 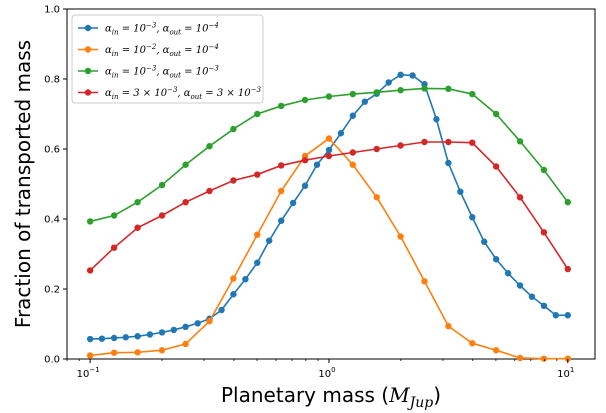 What do you see at coordinates (52, 80) in the screenshot?
I see `y-tick-label: 0.8` at bounding box center [52, 80].